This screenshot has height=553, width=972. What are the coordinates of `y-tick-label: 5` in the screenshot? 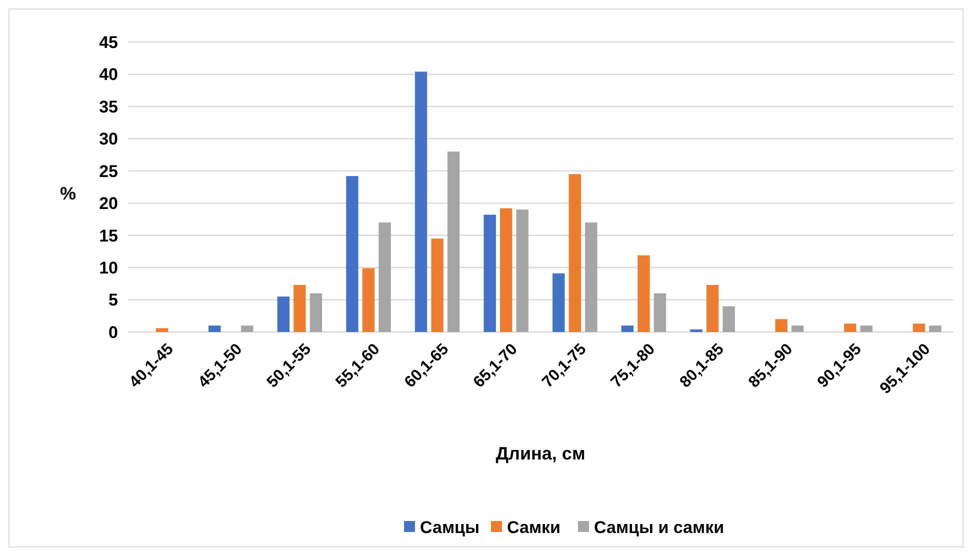 It's located at (113, 300).